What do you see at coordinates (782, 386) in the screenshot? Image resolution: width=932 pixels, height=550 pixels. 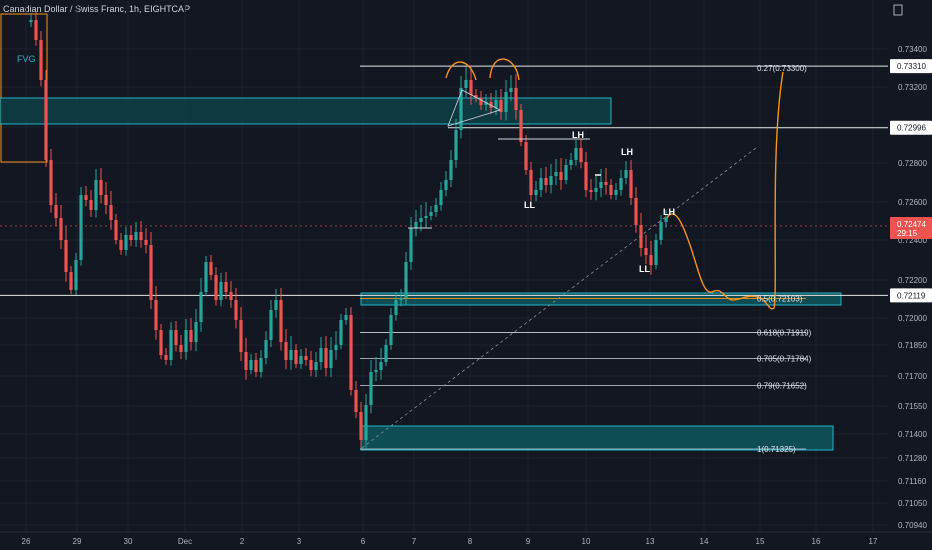 I see `fib-label: 0.79(0.71652)` at bounding box center [782, 386].